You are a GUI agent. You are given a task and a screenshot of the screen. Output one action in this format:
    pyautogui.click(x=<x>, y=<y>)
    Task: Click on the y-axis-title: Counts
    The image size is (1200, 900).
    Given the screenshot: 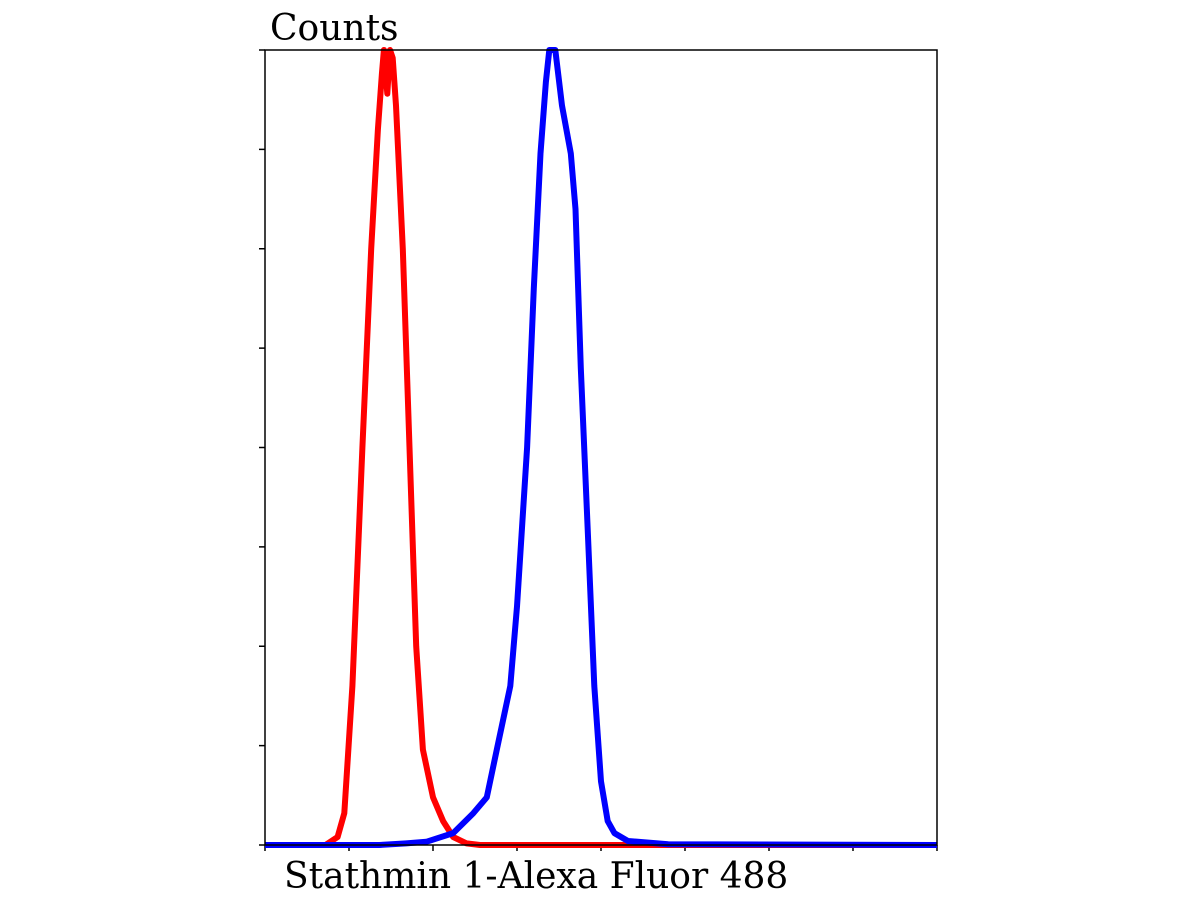 What is the action you would take?
    pyautogui.click(x=334, y=28)
    